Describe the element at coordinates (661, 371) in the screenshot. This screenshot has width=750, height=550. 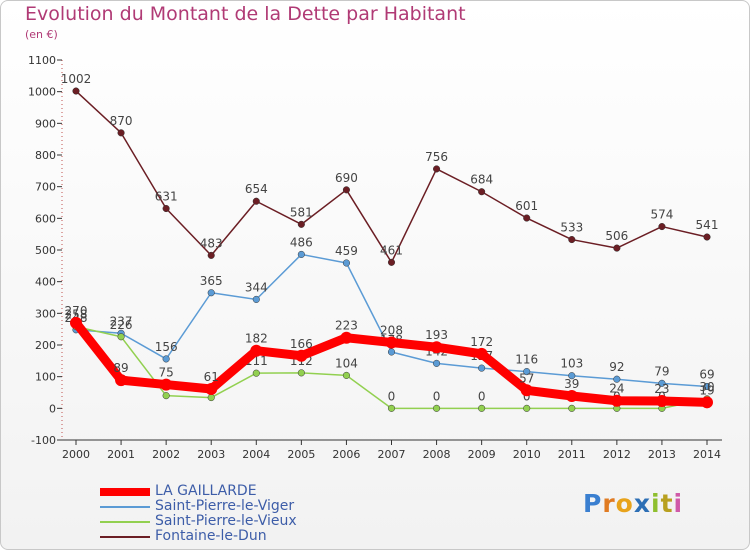
I see `data-label-saint-pierre-le-viger: 79` at that location.